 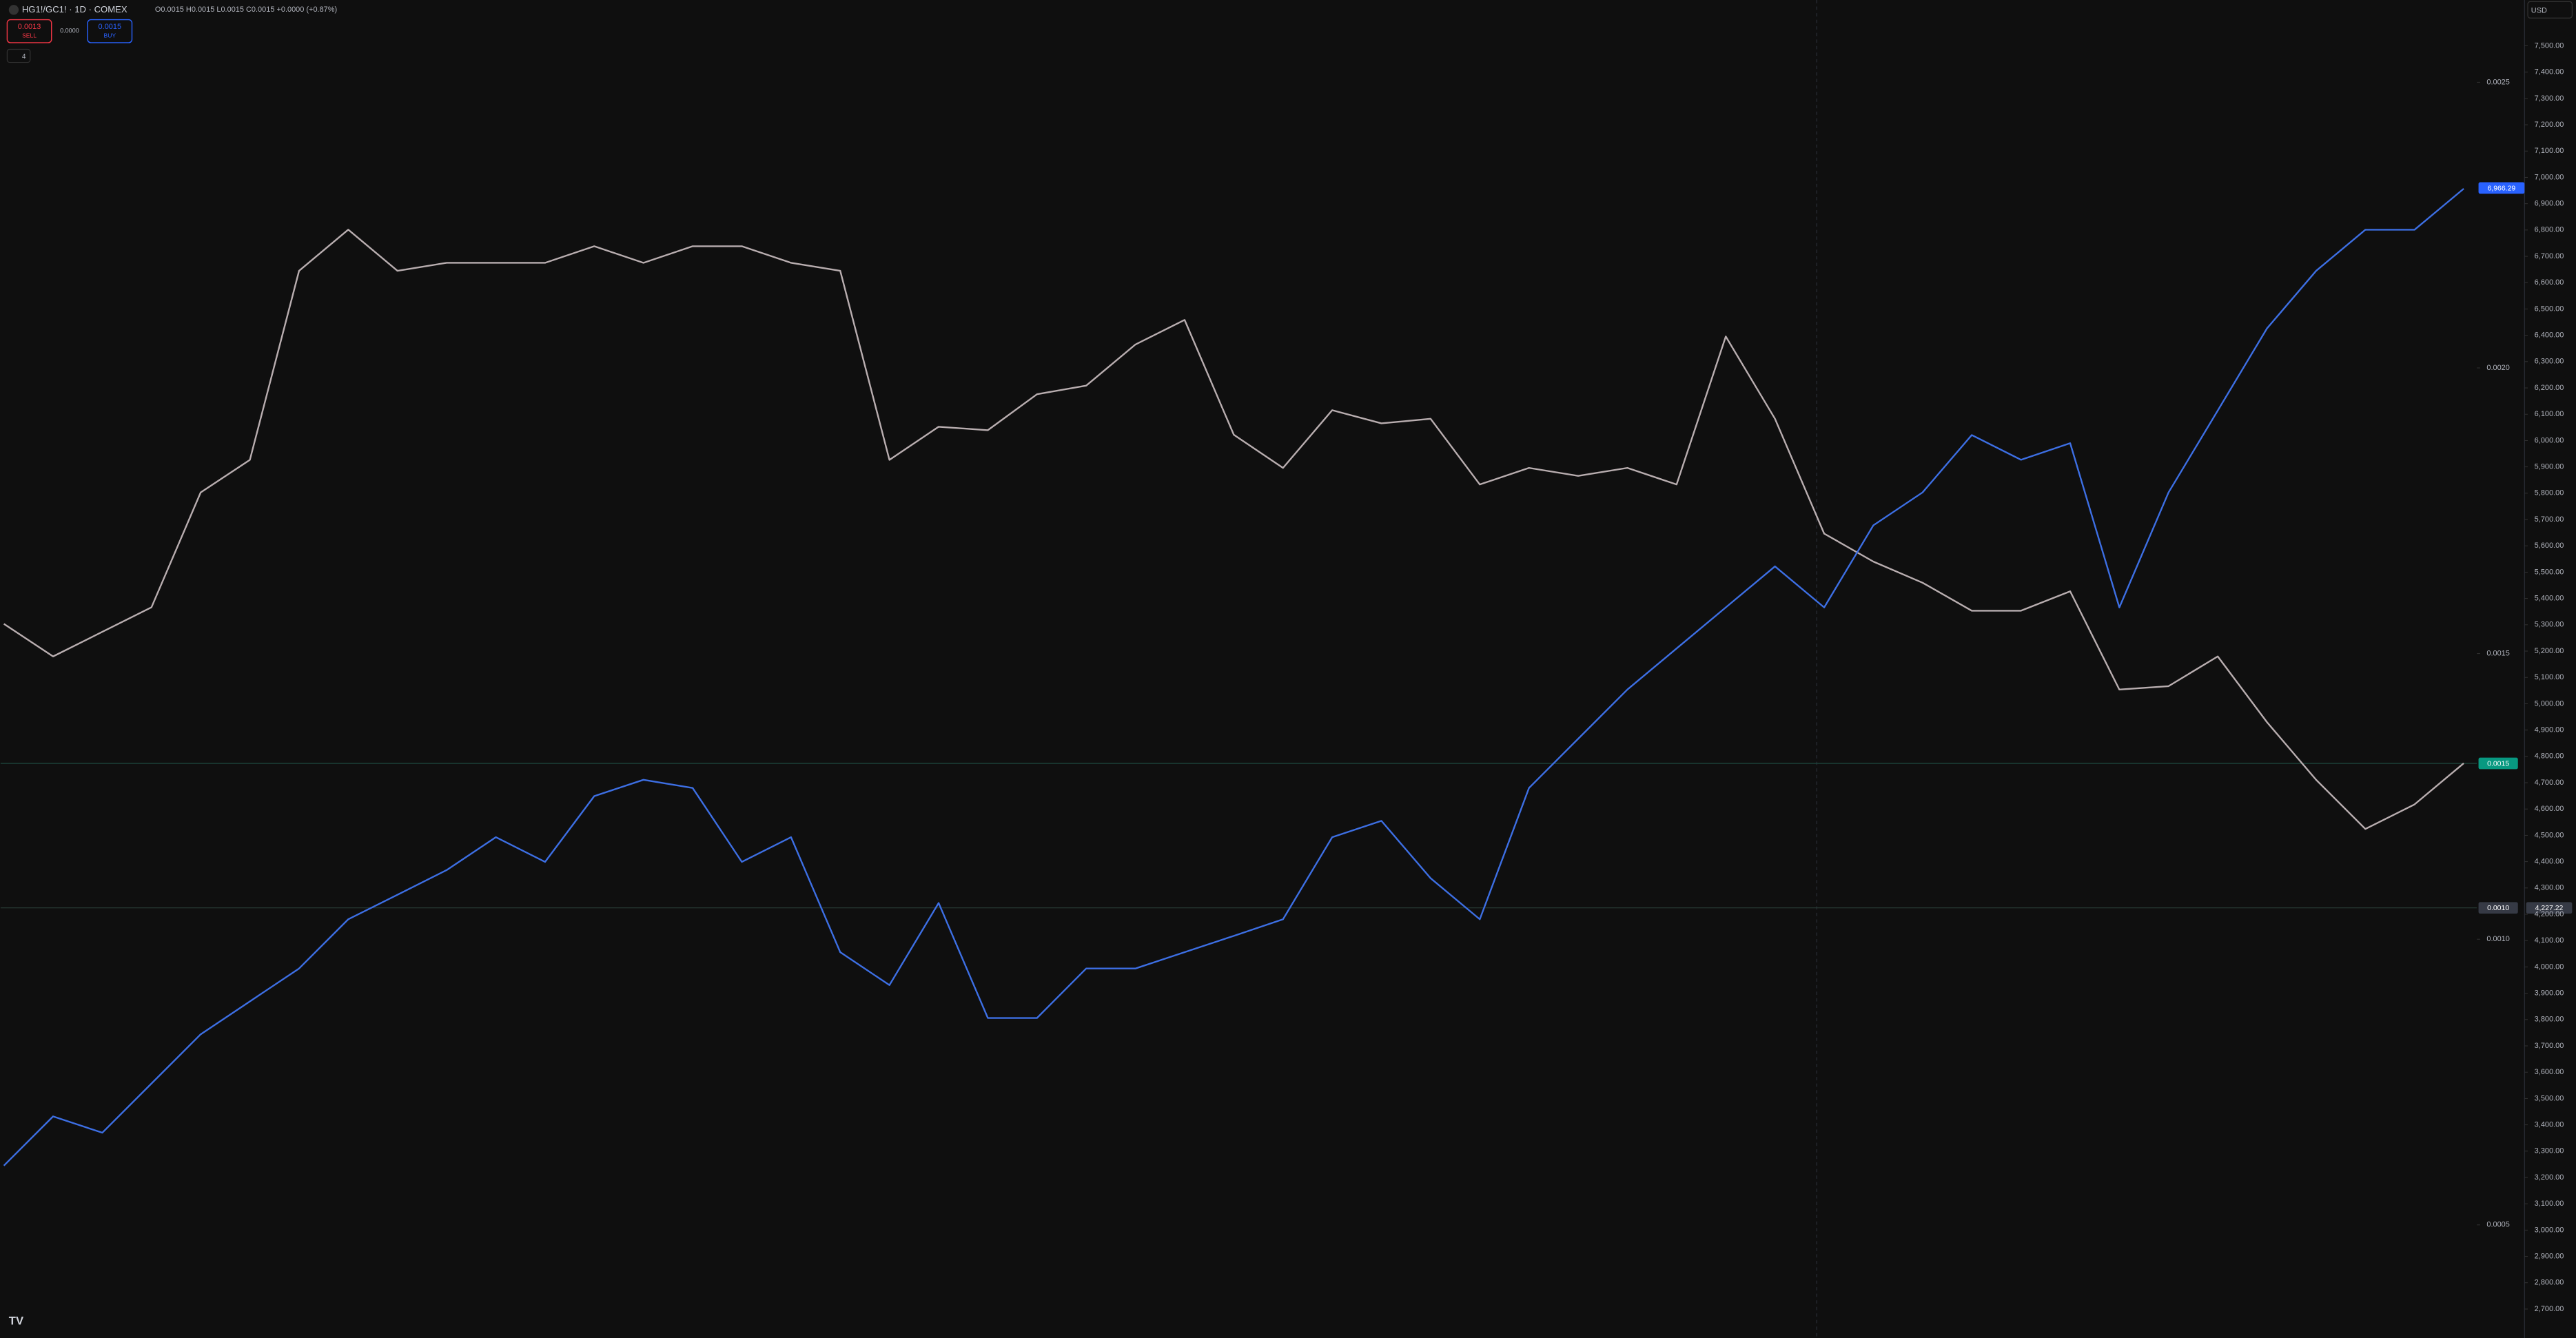 I want to click on y2-tick-label: 7,500.00, so click(x=2549, y=45).